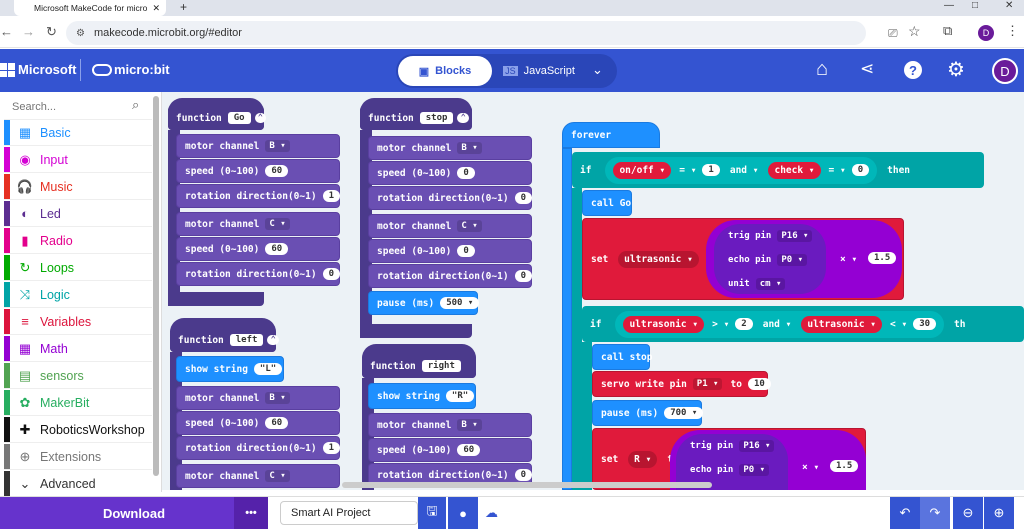 The height and width of the screenshot is (529, 1024). Describe the element at coordinates (744, 324) in the screenshot. I see `compare-value: 2` at that location.